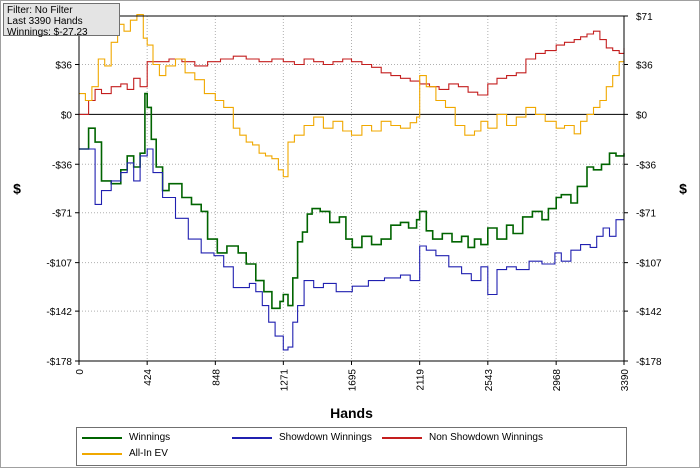 This screenshot has width=700, height=468. I want to click on y-tick-label-right: -$71, so click(646, 214).